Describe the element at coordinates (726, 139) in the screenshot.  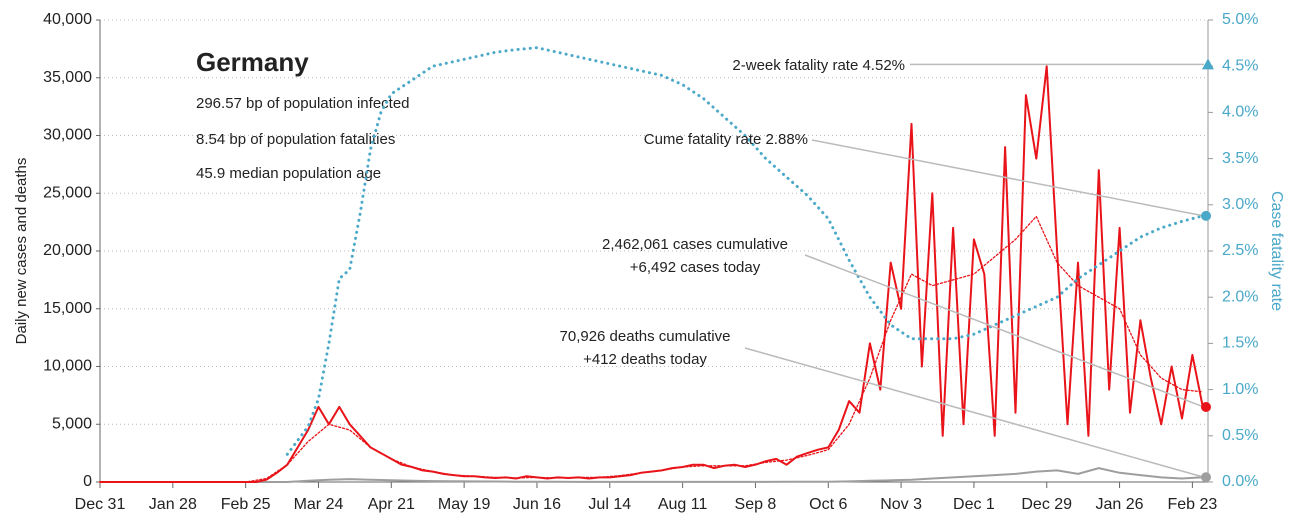
I see `annotation: Cume fatality rate 2.88%` at that location.